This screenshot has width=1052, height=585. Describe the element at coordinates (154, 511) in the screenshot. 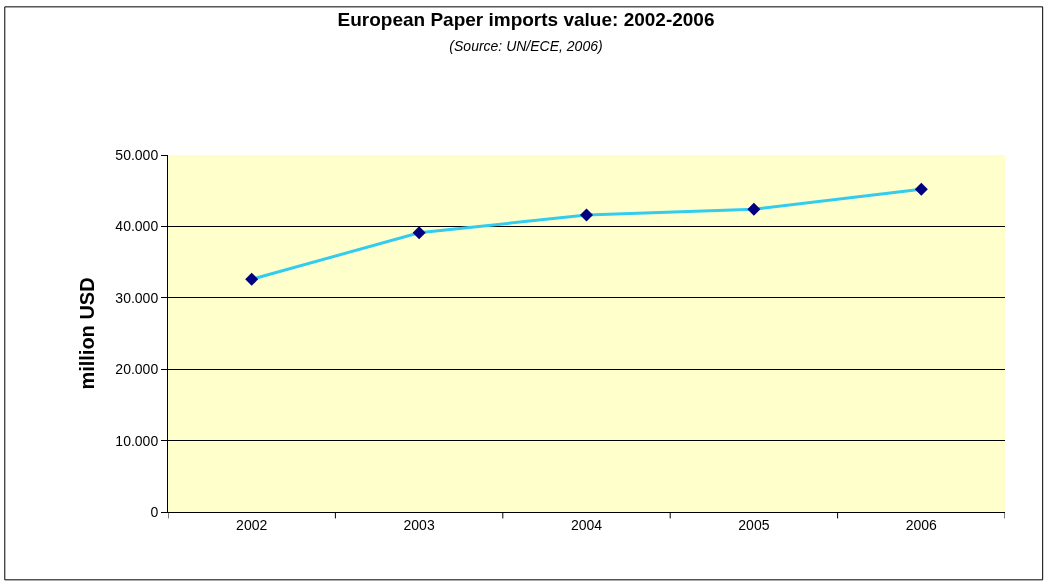

I see `y-tick-label: 0` at that location.